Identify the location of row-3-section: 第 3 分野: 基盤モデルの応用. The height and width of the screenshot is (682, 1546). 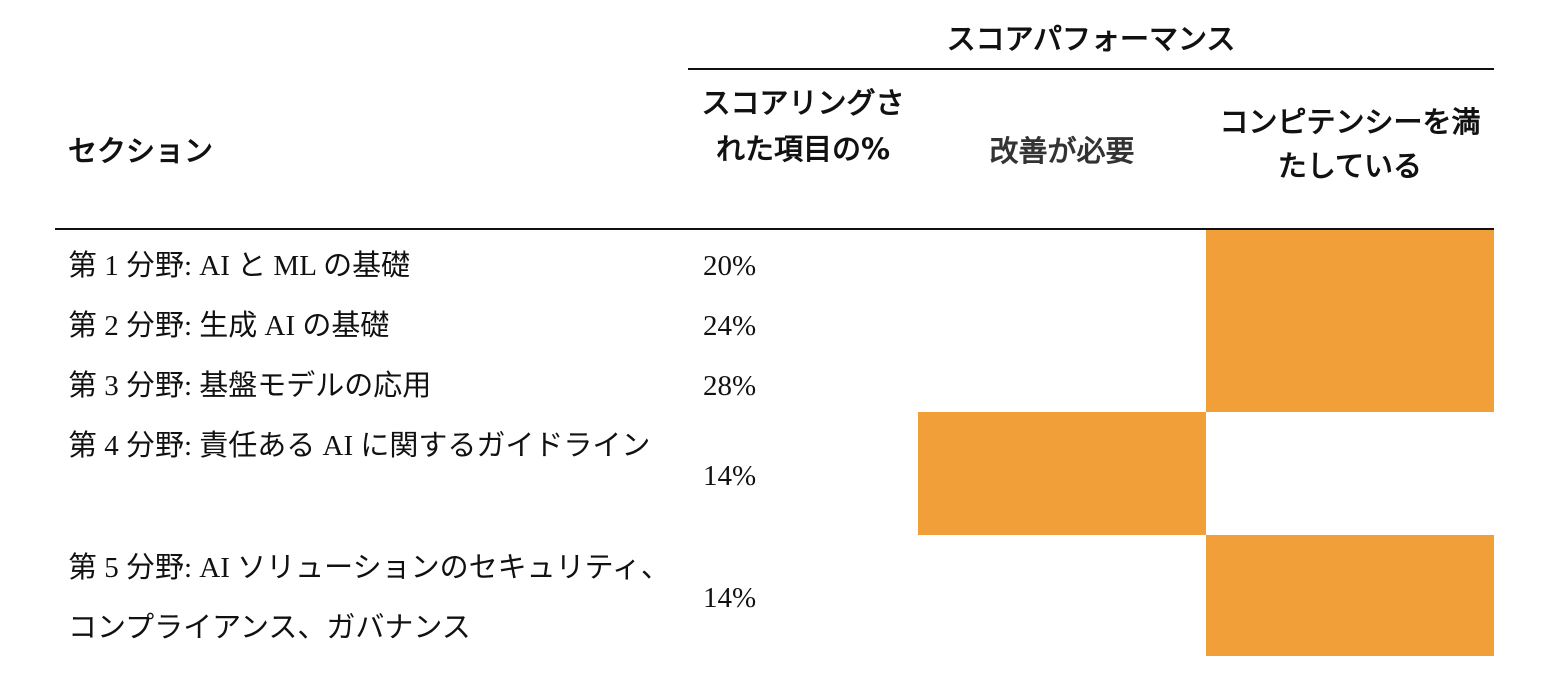
(250, 386).